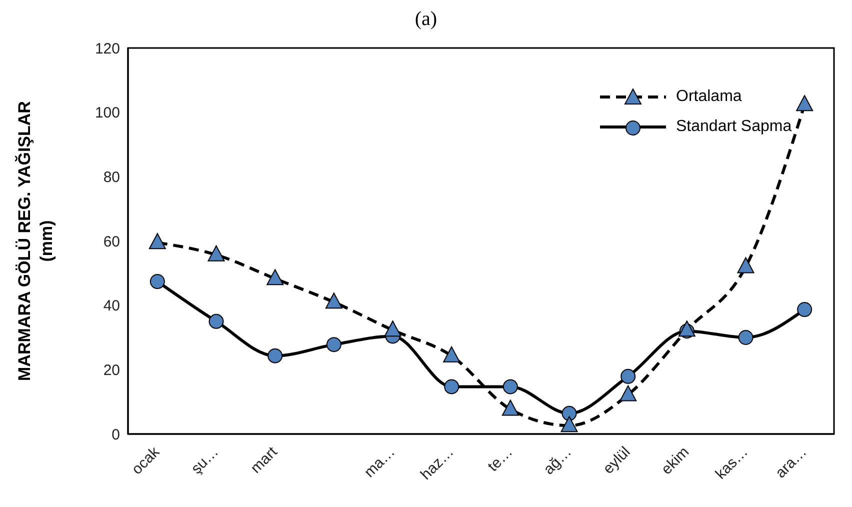  I want to click on x-tick-label: ekim, so click(675, 461).